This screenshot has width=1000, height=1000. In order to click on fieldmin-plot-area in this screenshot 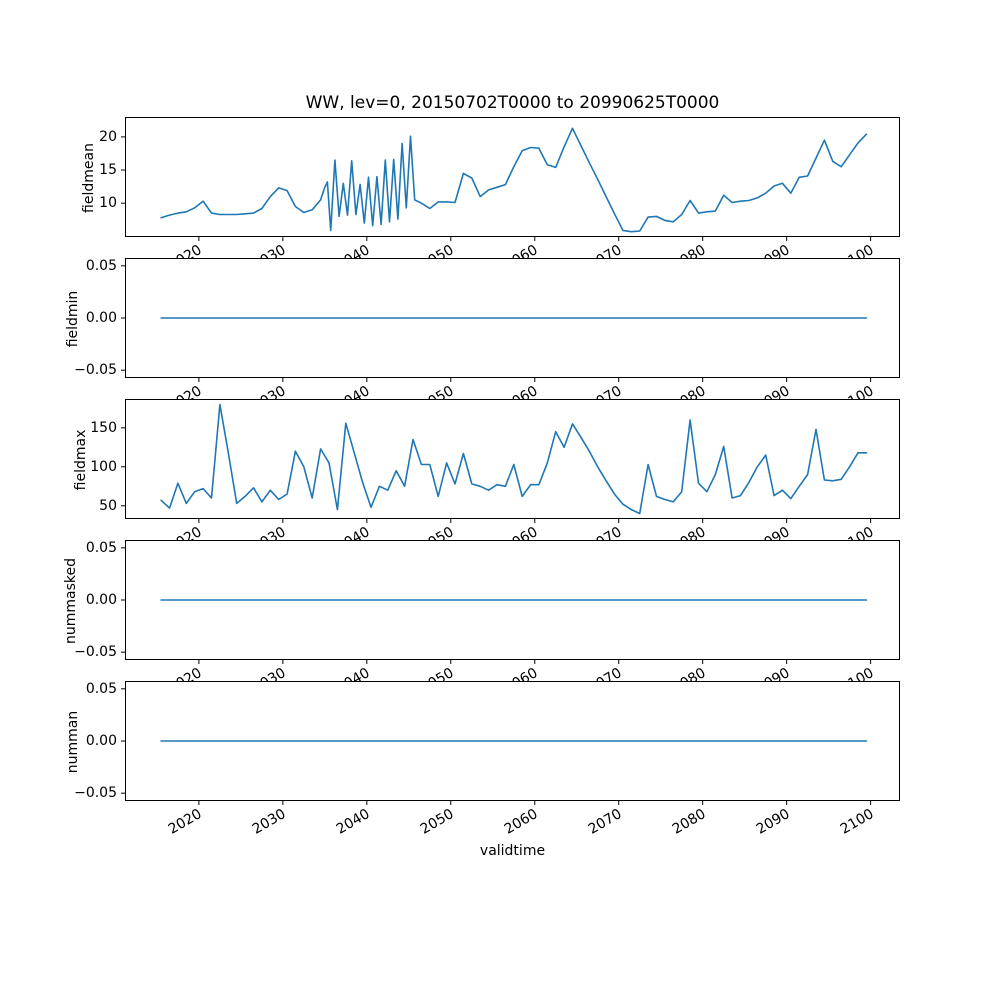, I will do `click(496, 323)`.